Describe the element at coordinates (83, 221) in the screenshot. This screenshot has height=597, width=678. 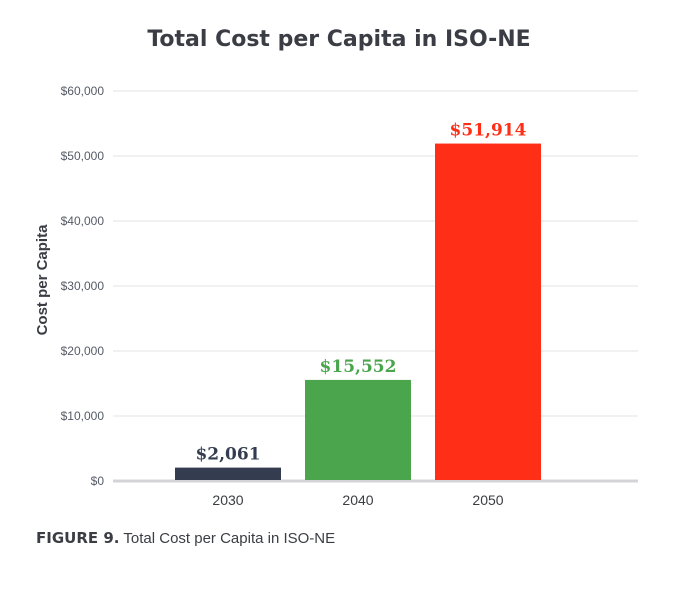
I see `y-tick-label: $40,000` at that location.